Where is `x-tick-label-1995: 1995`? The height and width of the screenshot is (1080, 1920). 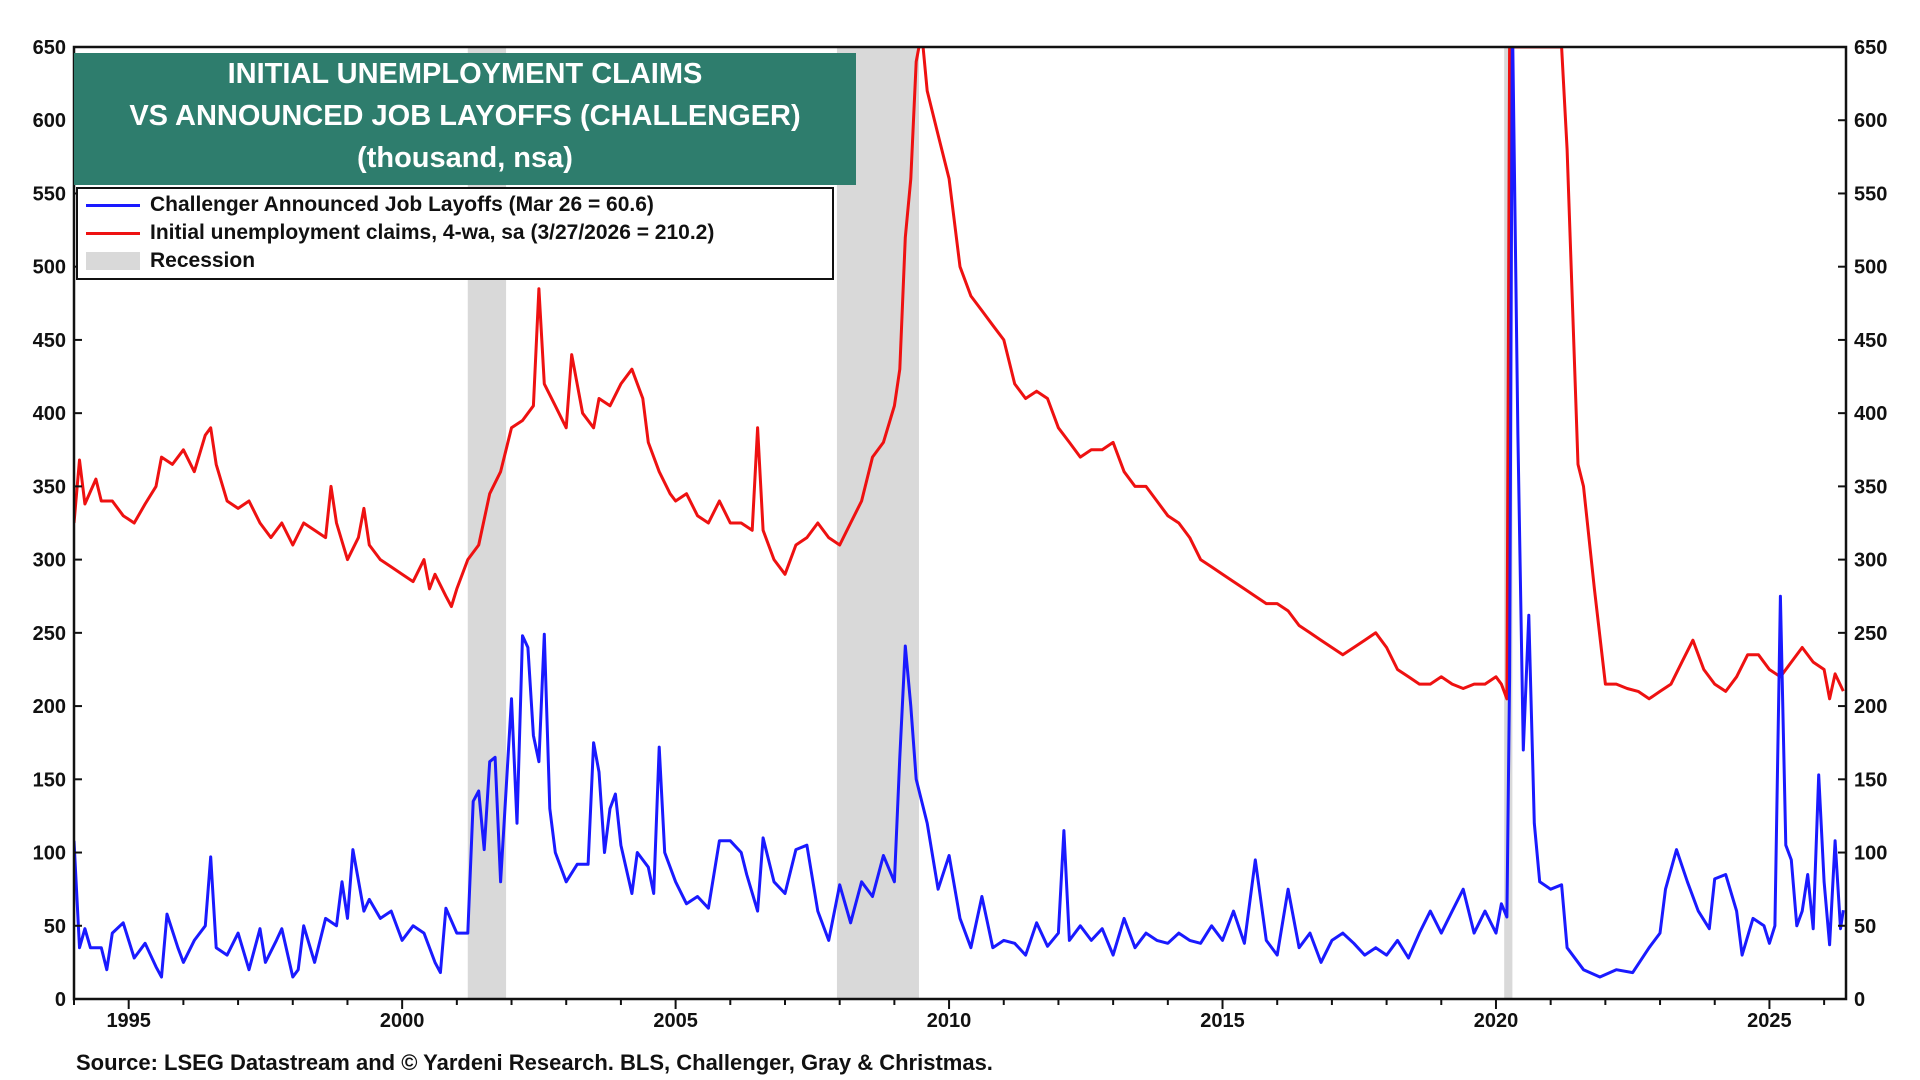 x-tick-label-1995: 1995 is located at coordinates (128, 1021).